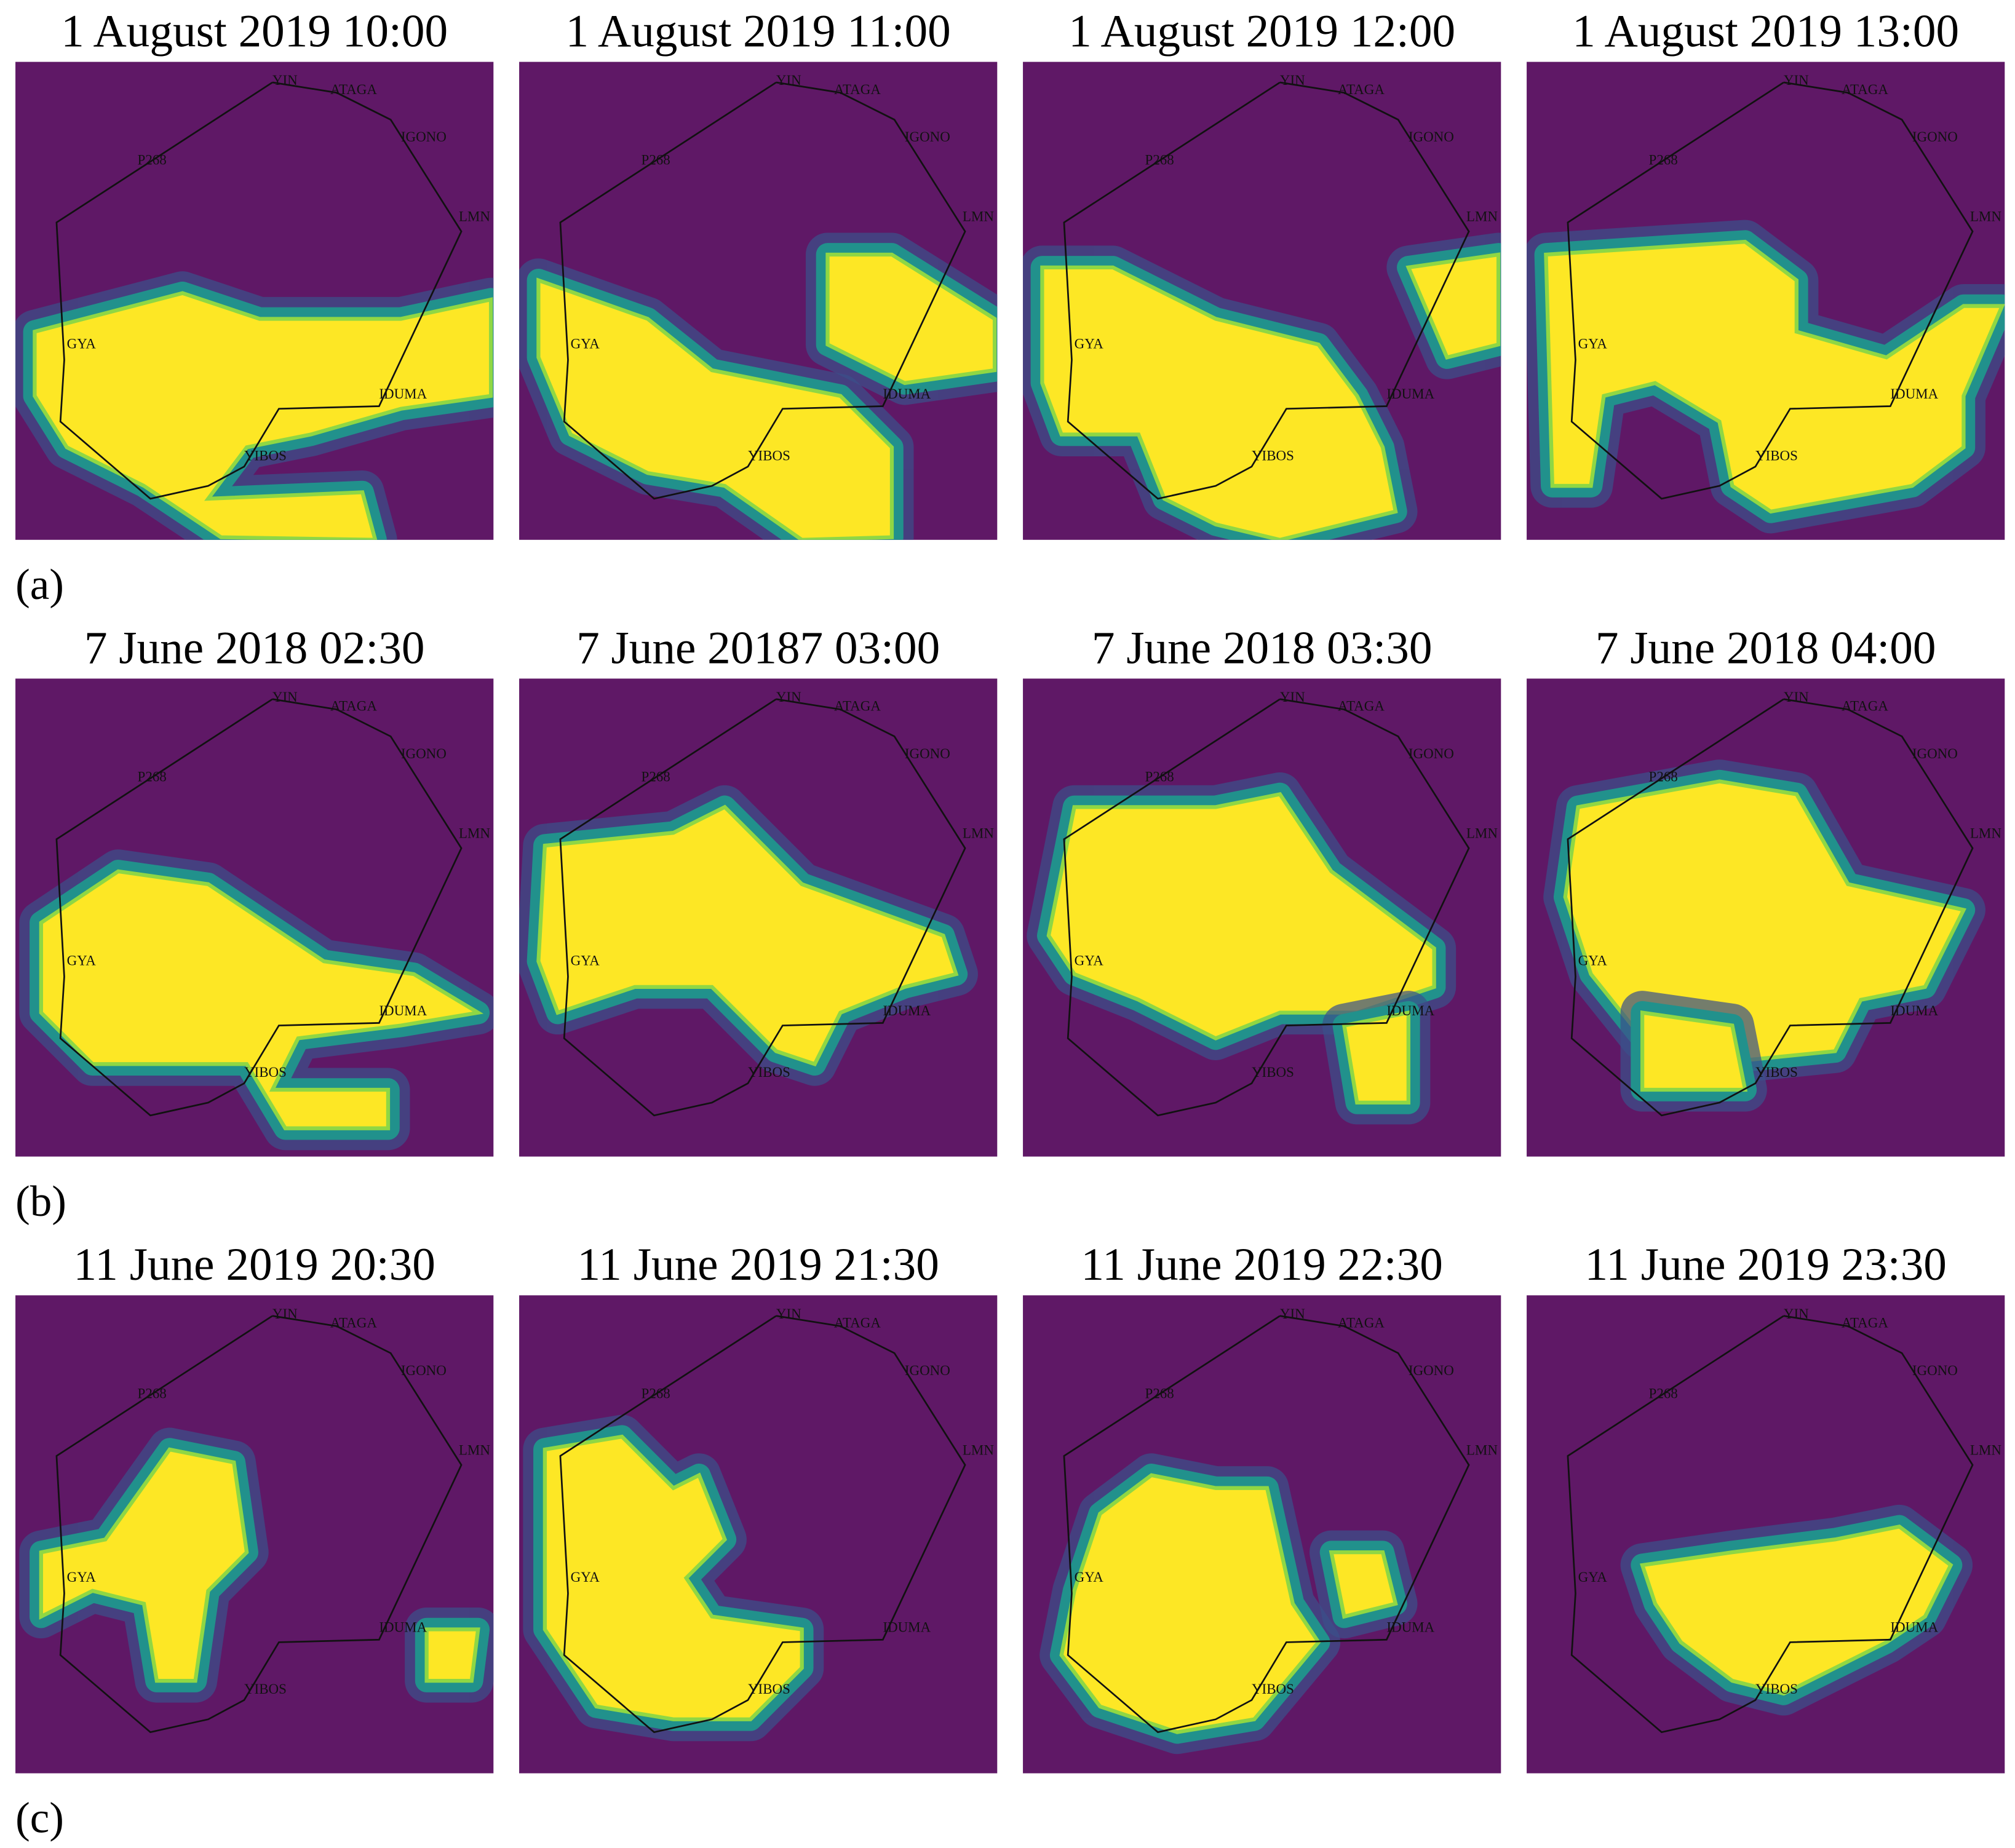  Describe the element at coordinates (1261, 31) in the screenshot. I see `panel-title: 1 August 2019 12:00` at that location.